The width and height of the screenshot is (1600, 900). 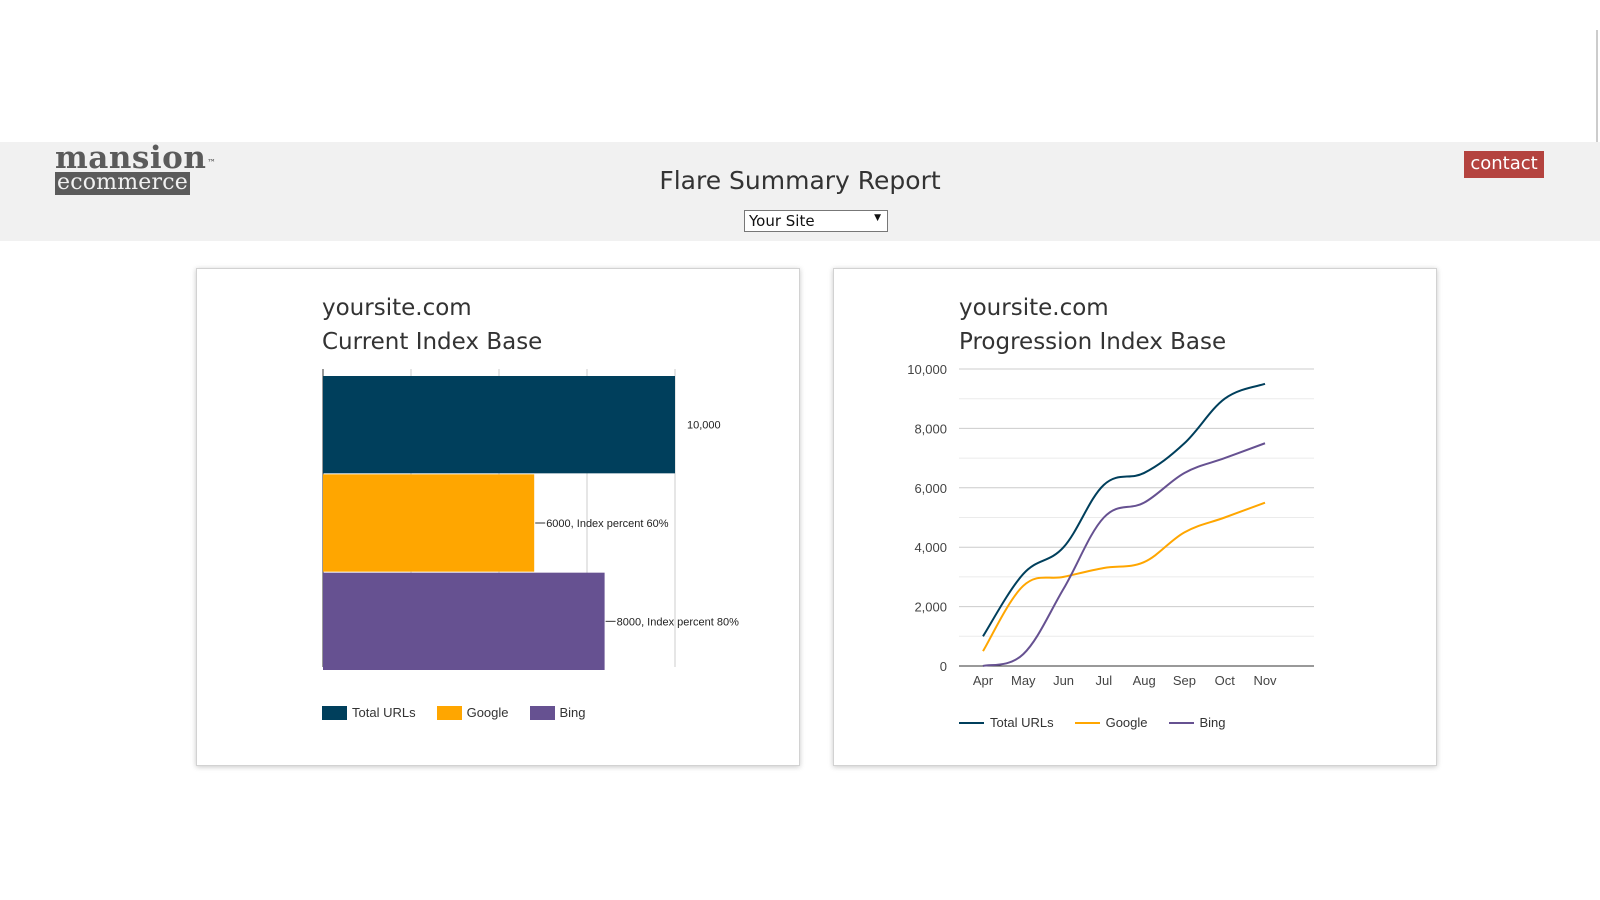 I want to click on chevron-down-icon: ▼, so click(x=877, y=218).